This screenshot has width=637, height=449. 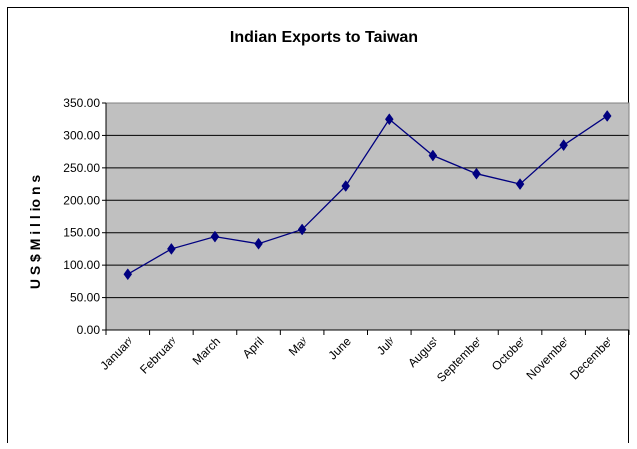 What do you see at coordinates (389, 119) in the screenshot?
I see `data-point-july` at bounding box center [389, 119].